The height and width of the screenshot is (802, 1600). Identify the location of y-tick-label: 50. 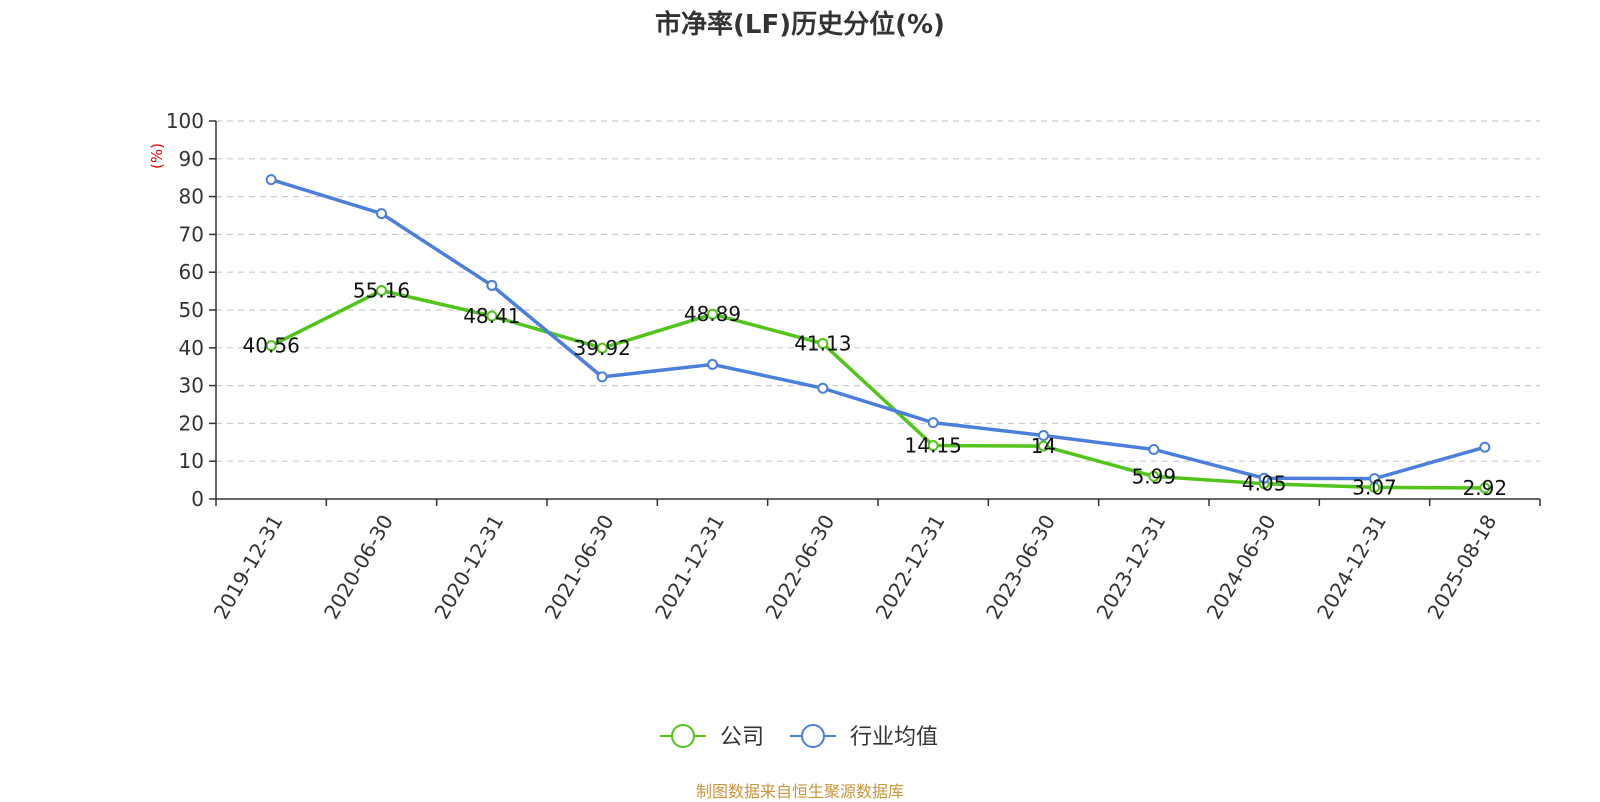
(191, 310).